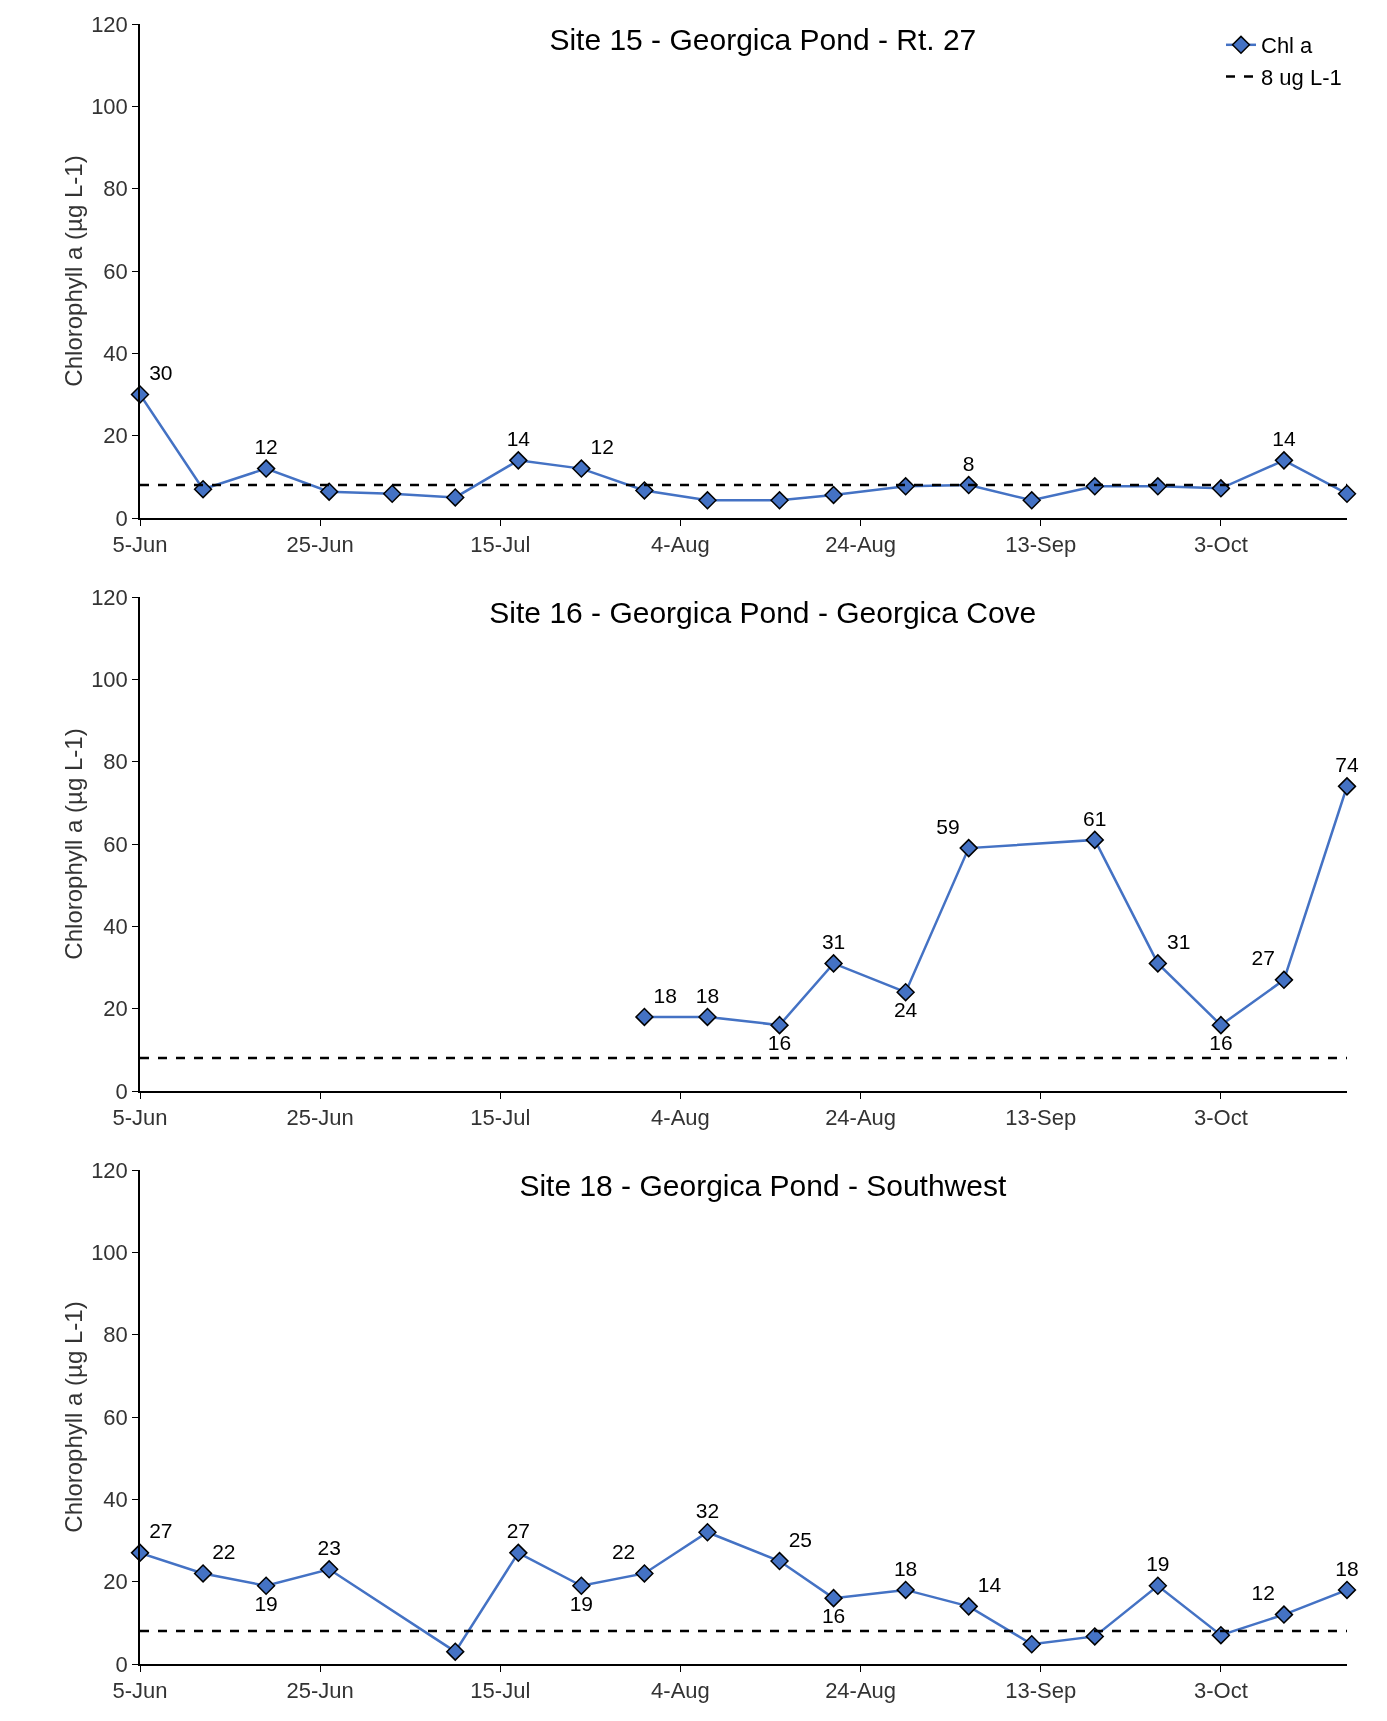 The image size is (1387, 1721). Describe the element at coordinates (763, 612) in the screenshot. I see `chart-title: Site 16 - Georgica Pond - Georgica Cove` at that location.